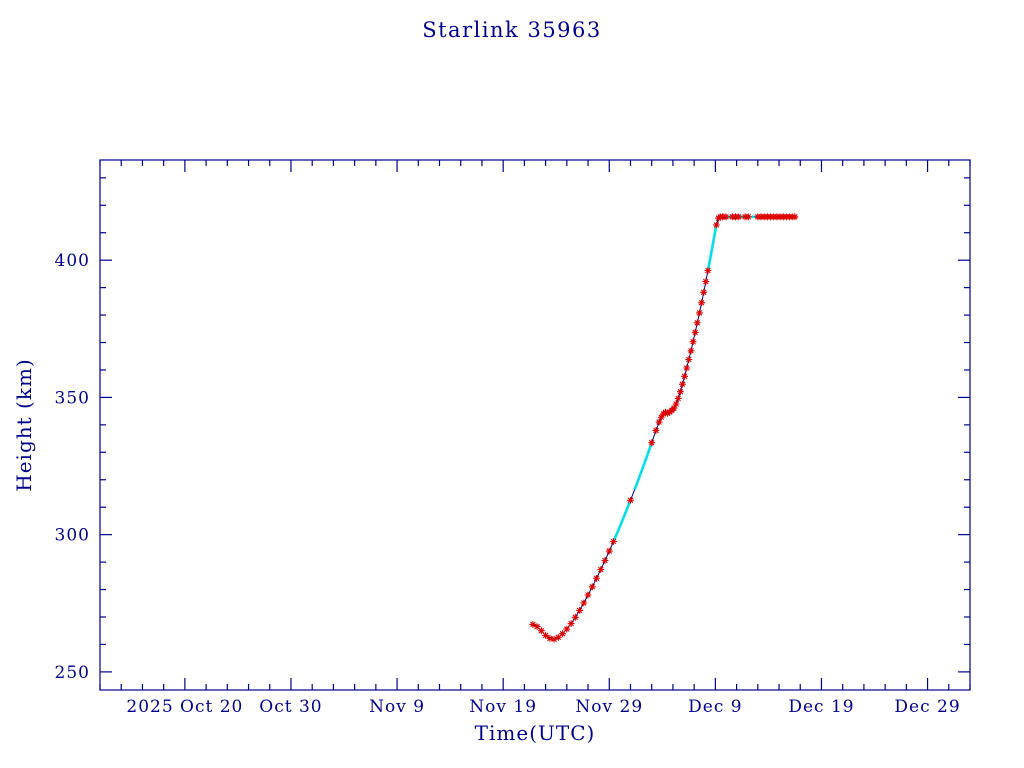 This screenshot has height=768, width=1024. I want to click on x-tick-label: Nov 19, so click(503, 707).